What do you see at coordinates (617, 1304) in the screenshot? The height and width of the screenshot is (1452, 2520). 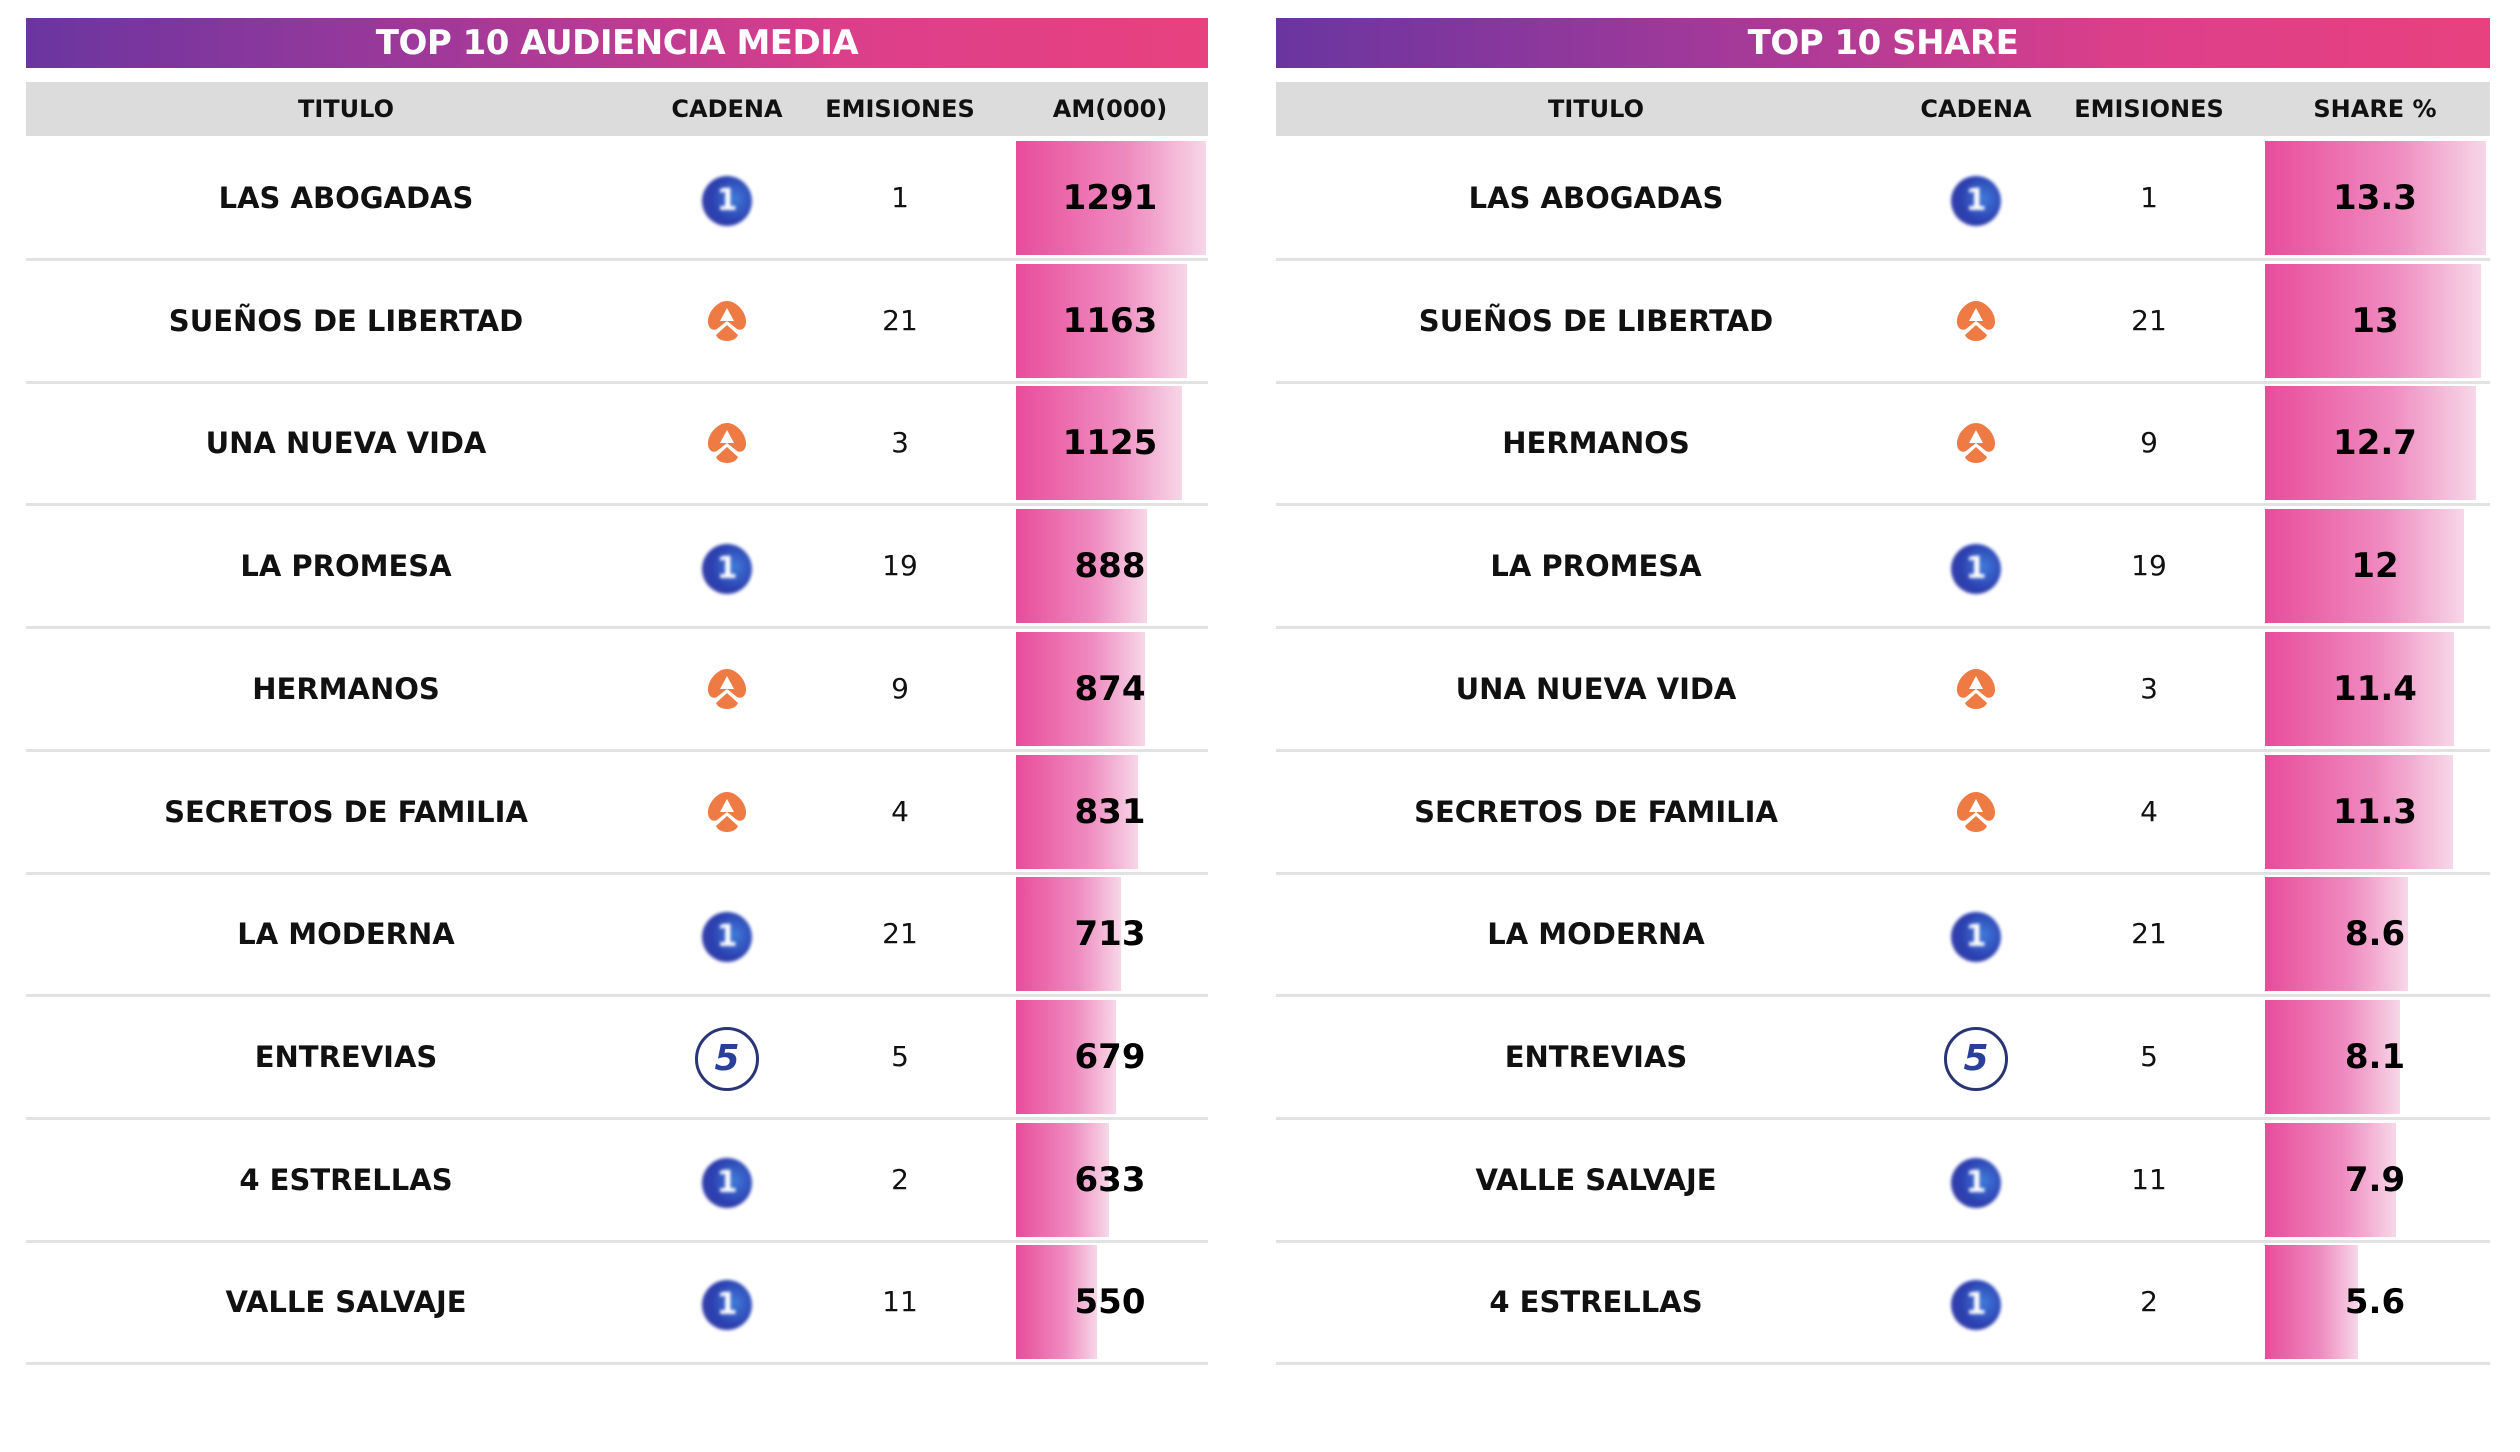 I see `table-row: VALLE SALVAJE 1 11 550` at bounding box center [617, 1304].